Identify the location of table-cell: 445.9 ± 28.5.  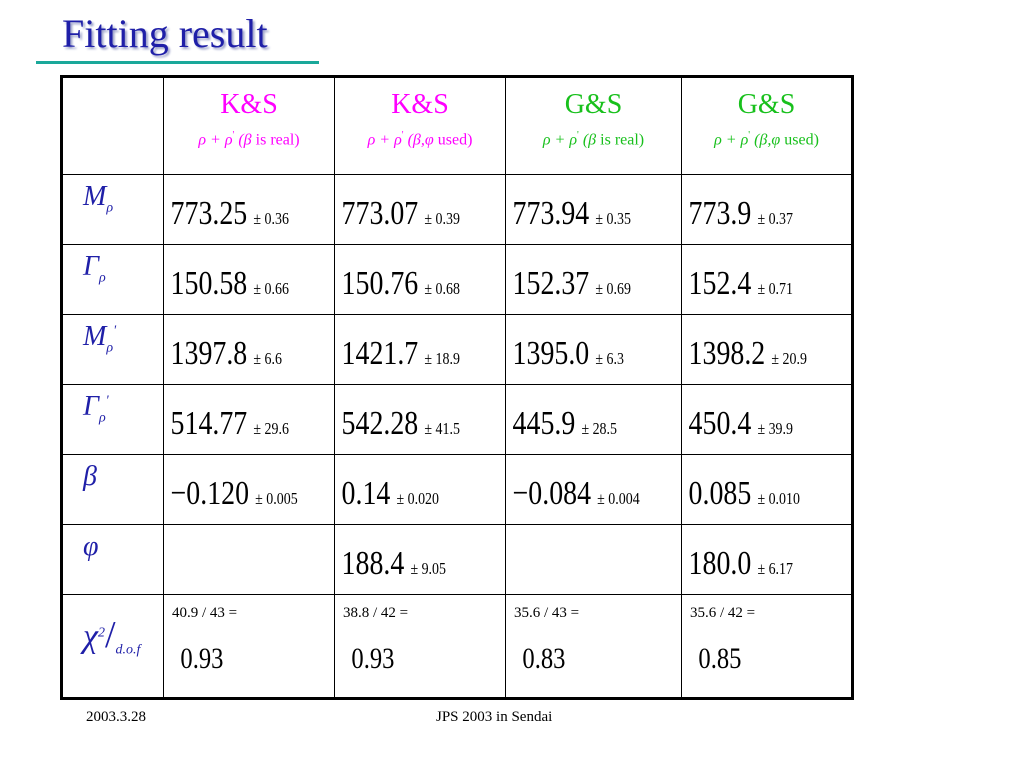
(593, 419).